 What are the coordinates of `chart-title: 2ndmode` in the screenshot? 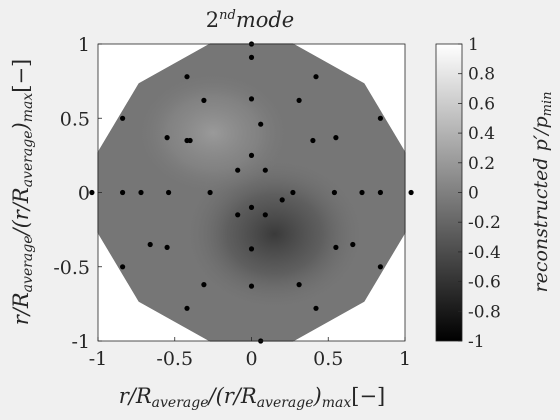 It's located at (250, 20).